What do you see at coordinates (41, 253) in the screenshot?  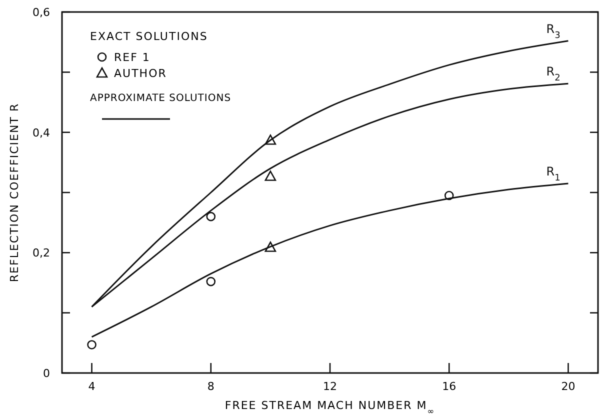 I see `y-tick-label: 0,2` at bounding box center [41, 253].